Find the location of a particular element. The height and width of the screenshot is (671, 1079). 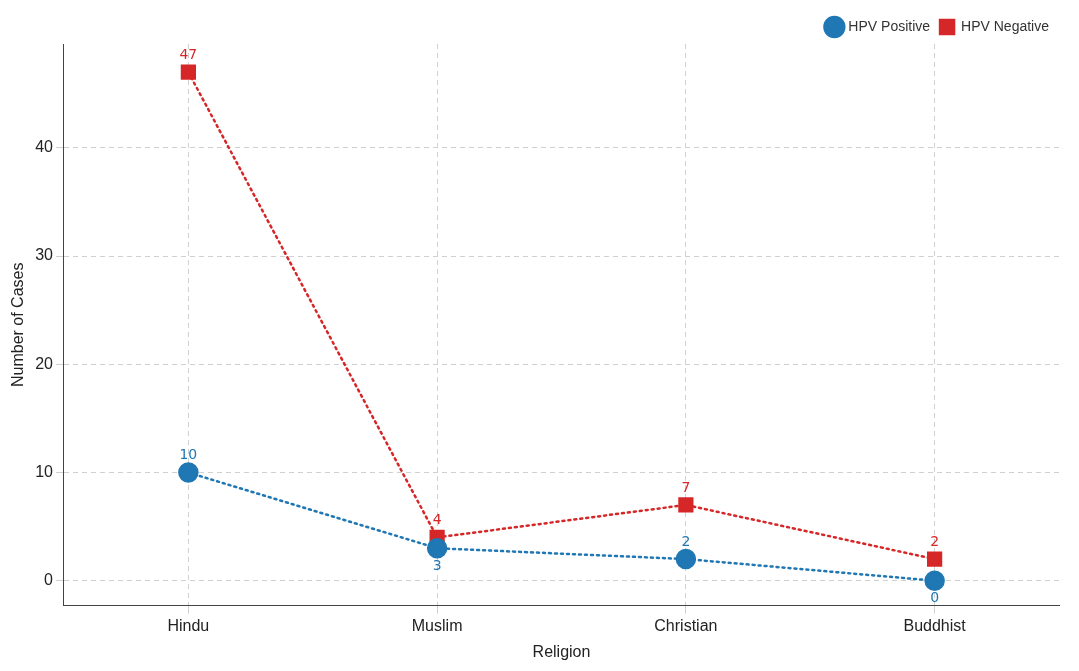

data-label: 3 is located at coordinates (437, 564).